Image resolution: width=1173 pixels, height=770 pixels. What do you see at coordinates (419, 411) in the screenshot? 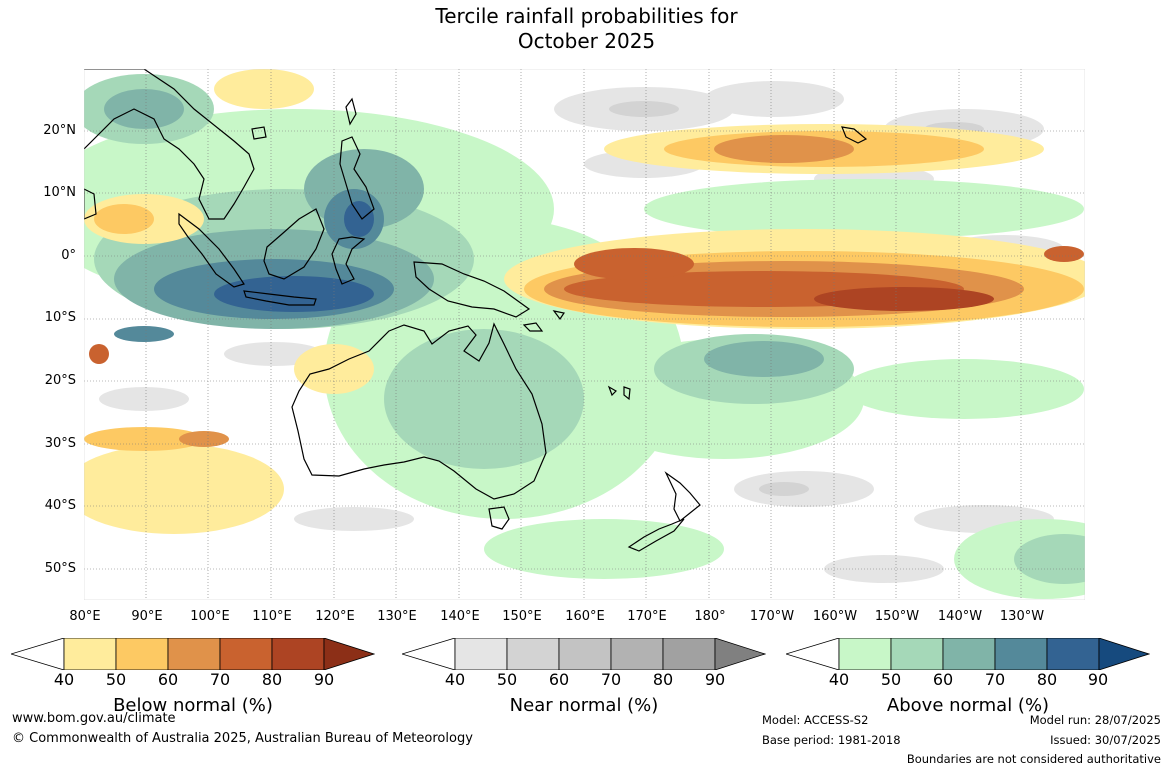
I see `australia-coastline` at bounding box center [419, 411].